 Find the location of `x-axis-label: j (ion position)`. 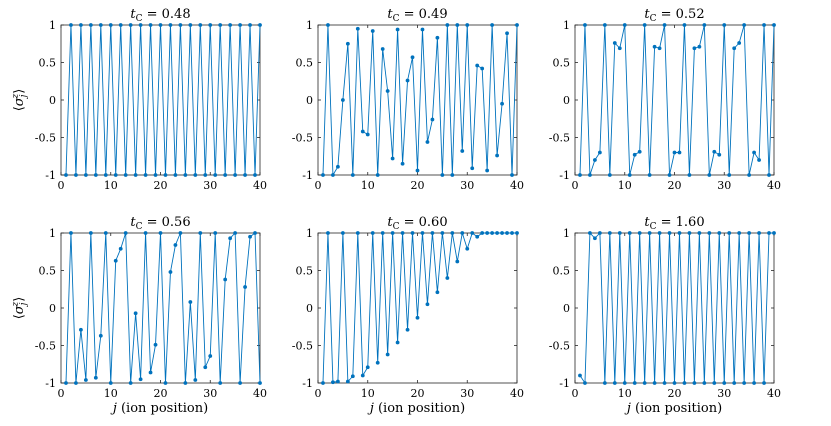

x-axis-label: j (ion position) is located at coordinates (673, 408).